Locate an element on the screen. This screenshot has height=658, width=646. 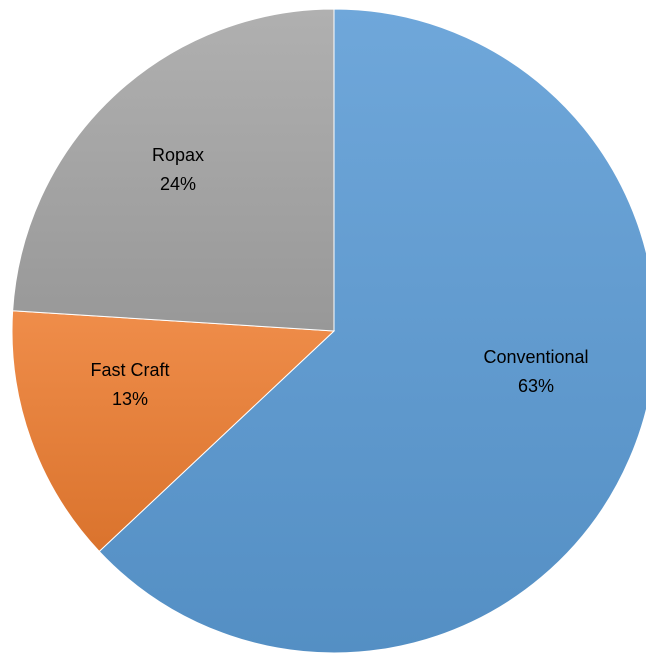
slice-percent-label-conventional: 63% is located at coordinates (536, 386).